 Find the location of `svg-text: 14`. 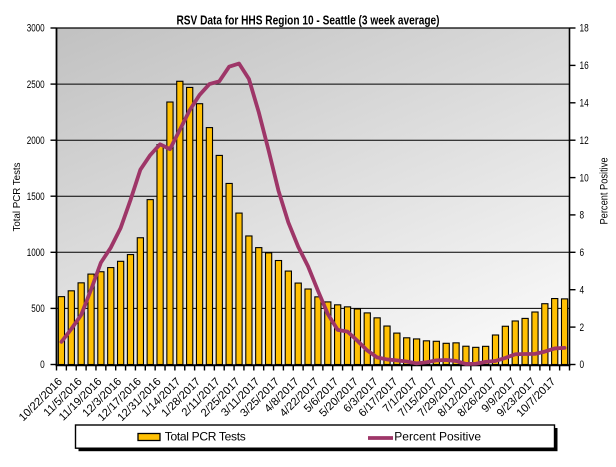

svg-text: 14 is located at coordinates (584, 104).